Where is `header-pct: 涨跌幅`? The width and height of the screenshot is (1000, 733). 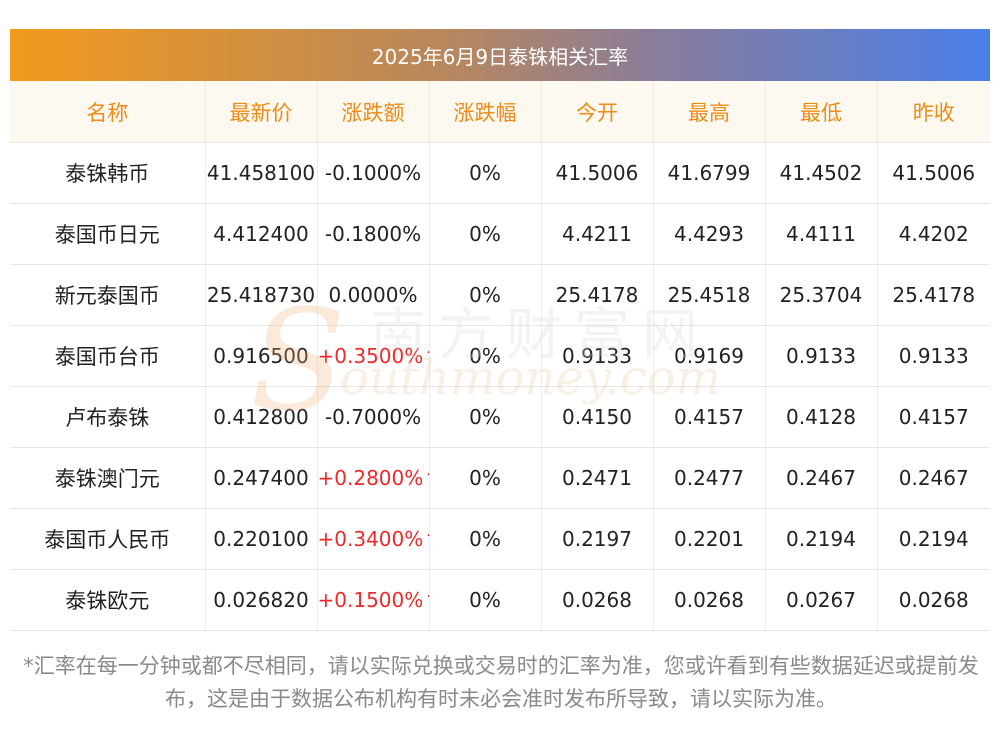
header-pct: 涨跌幅 is located at coordinates (485, 112).